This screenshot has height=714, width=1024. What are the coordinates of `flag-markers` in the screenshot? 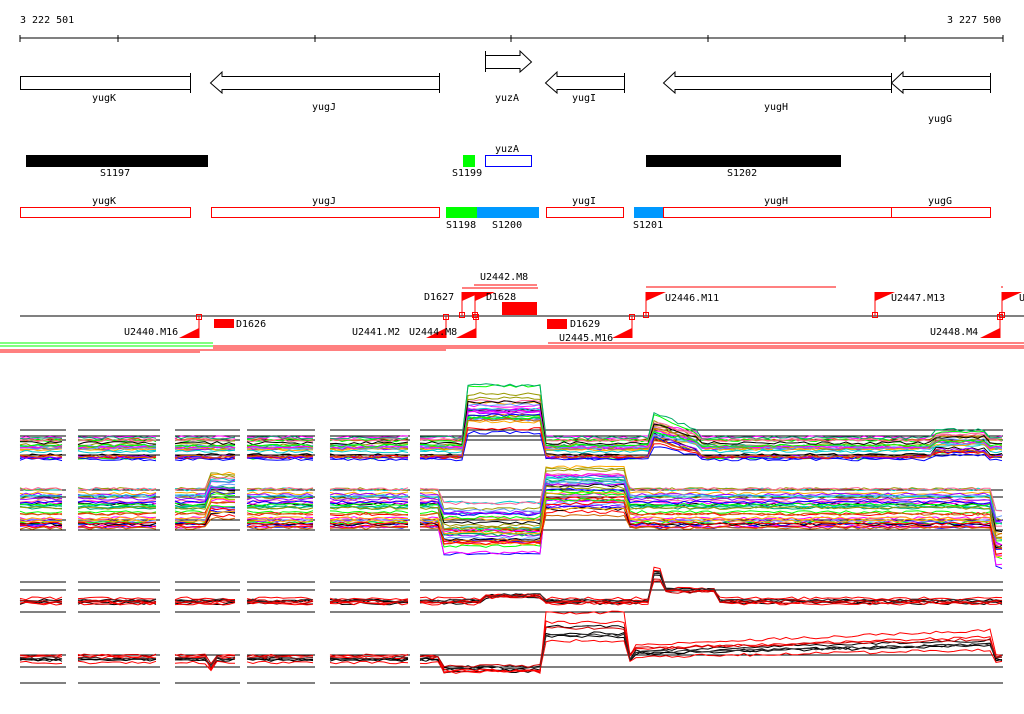 It's located at (600, 315).